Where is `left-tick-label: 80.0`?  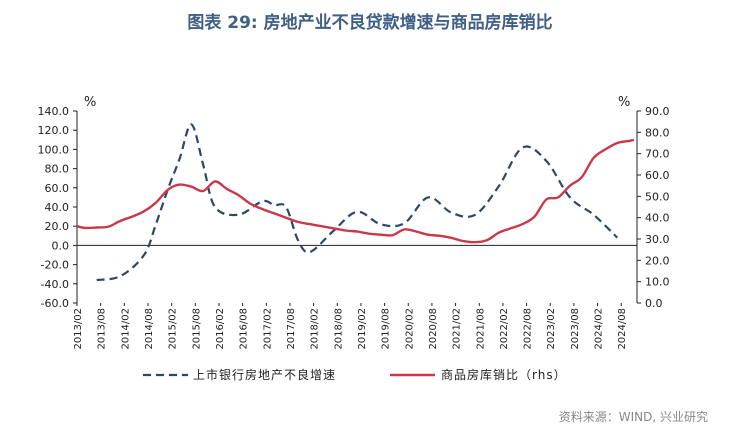
left-tick-label: 80.0 is located at coordinates (57, 169).